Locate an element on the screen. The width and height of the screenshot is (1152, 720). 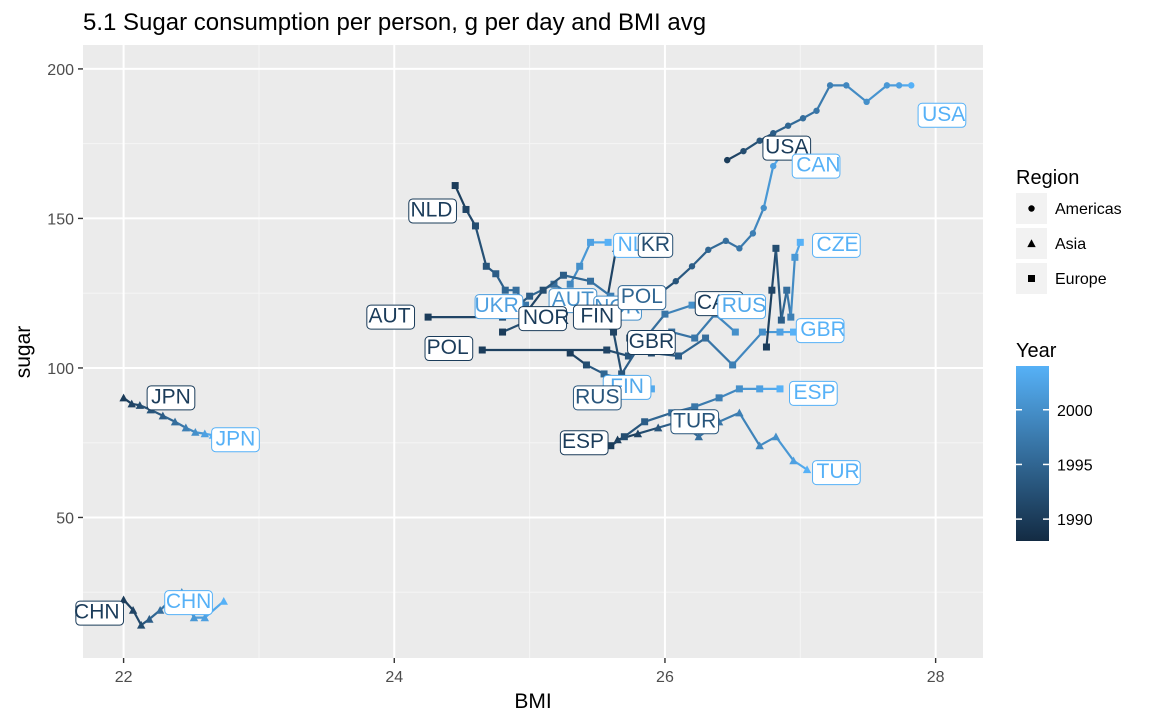
y-axis-tick-label: 150 is located at coordinates (60, 219).